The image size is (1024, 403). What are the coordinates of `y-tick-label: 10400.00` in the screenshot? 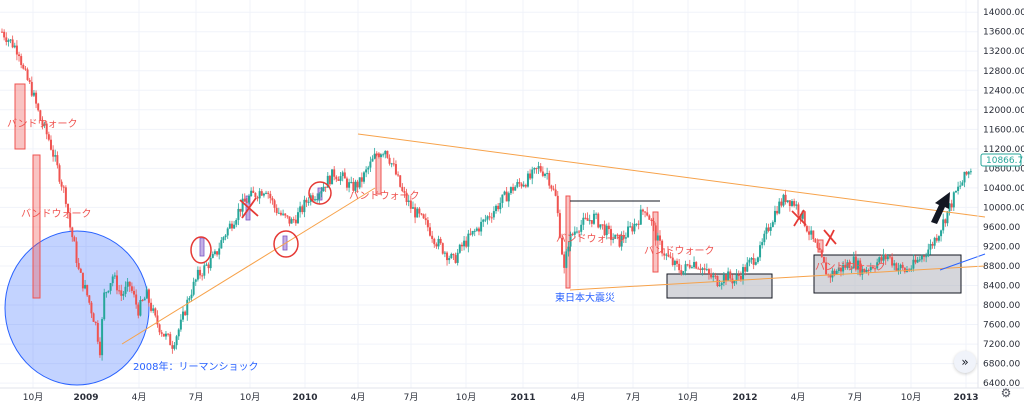 It's located at (1003, 189).